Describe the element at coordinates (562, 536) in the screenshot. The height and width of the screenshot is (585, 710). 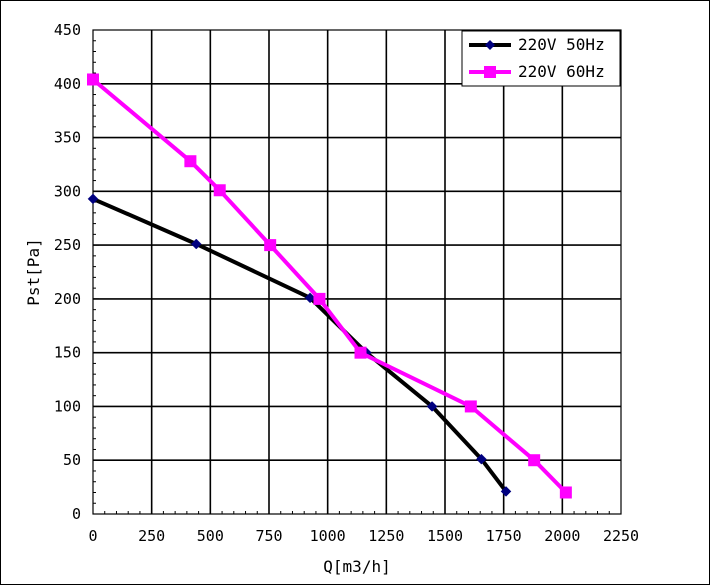
I see `x-tick-label-2000: 2000` at that location.